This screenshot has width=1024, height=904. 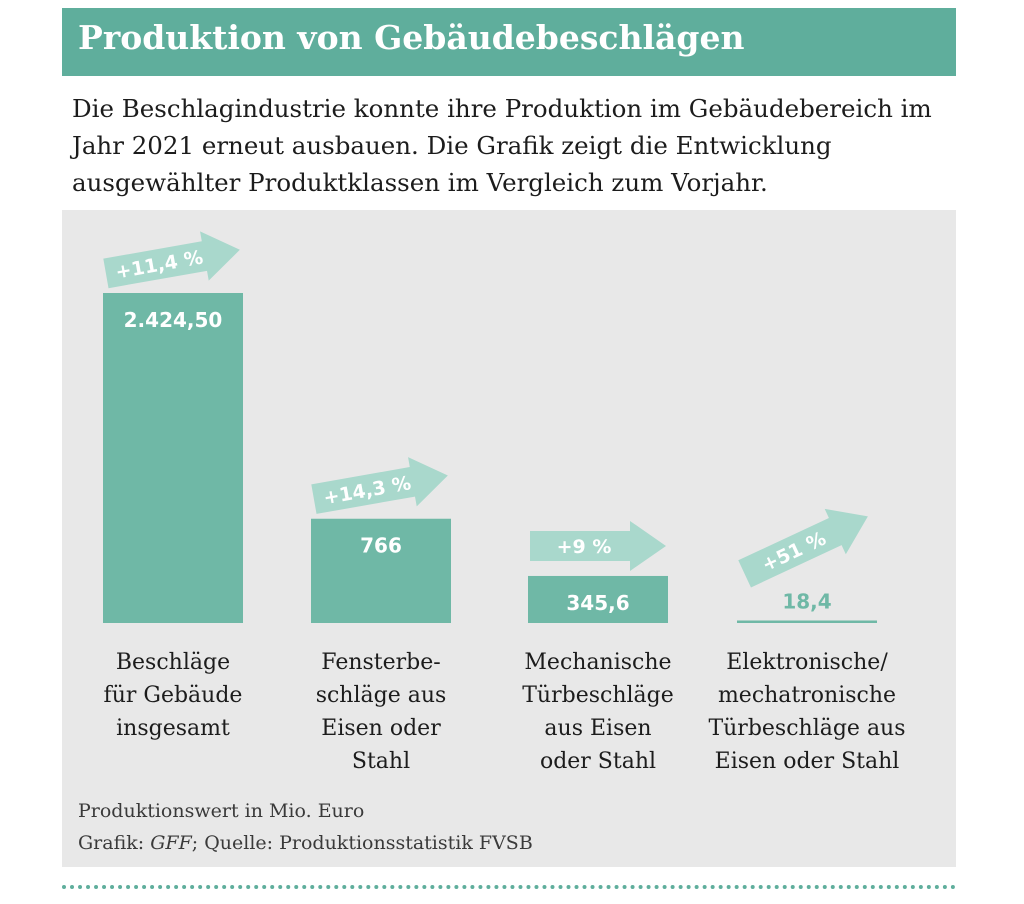 I want to click on category-label-line: Stahl, so click(x=381, y=761).